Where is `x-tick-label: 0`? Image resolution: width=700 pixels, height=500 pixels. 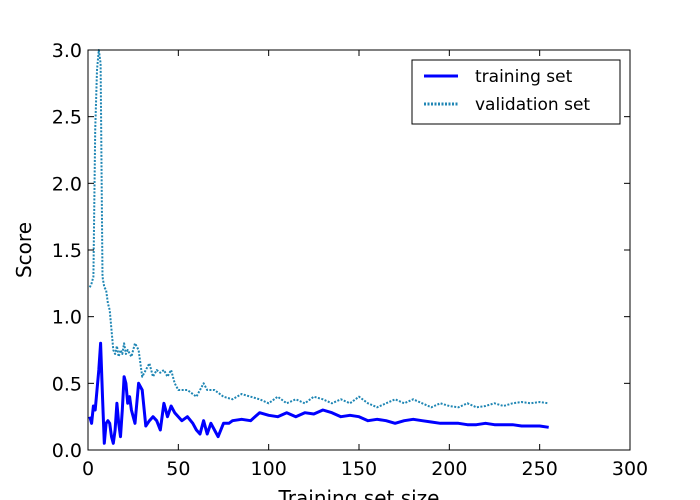 x-tick-label: 0 is located at coordinates (88, 469).